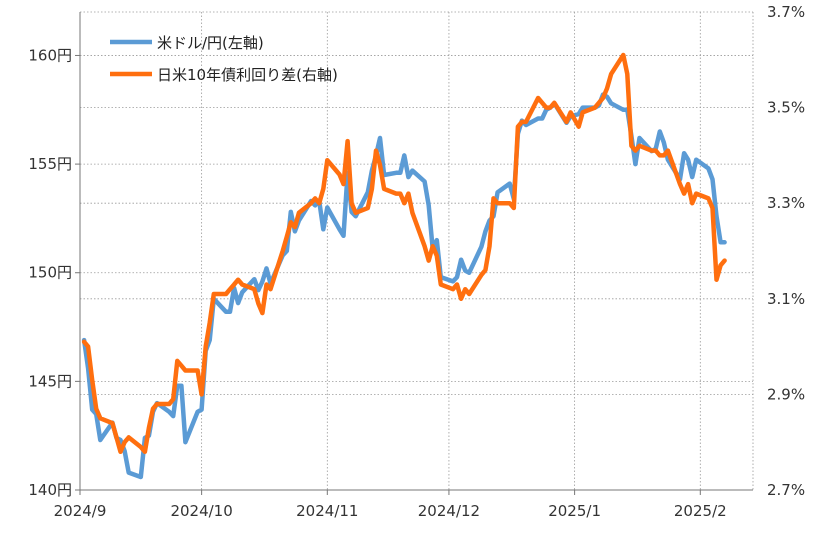 This screenshot has width=833, height=536. I want to click on right-tick-label: 3.1%, so click(786, 299).